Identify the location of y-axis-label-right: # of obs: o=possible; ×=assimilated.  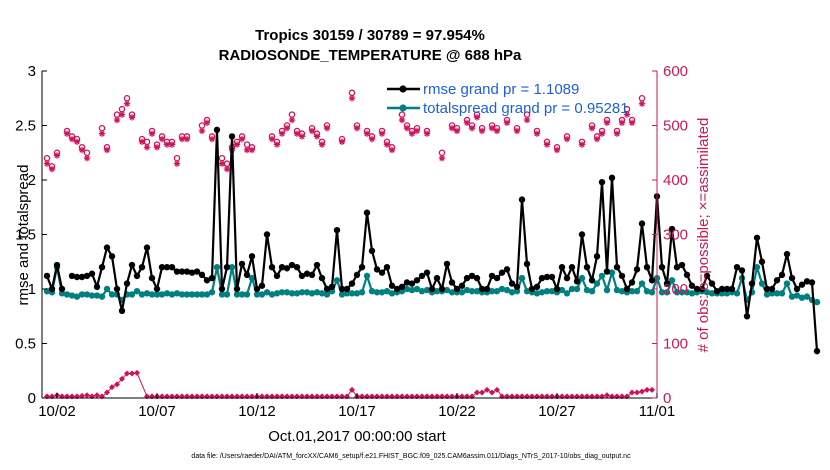
(703, 235).